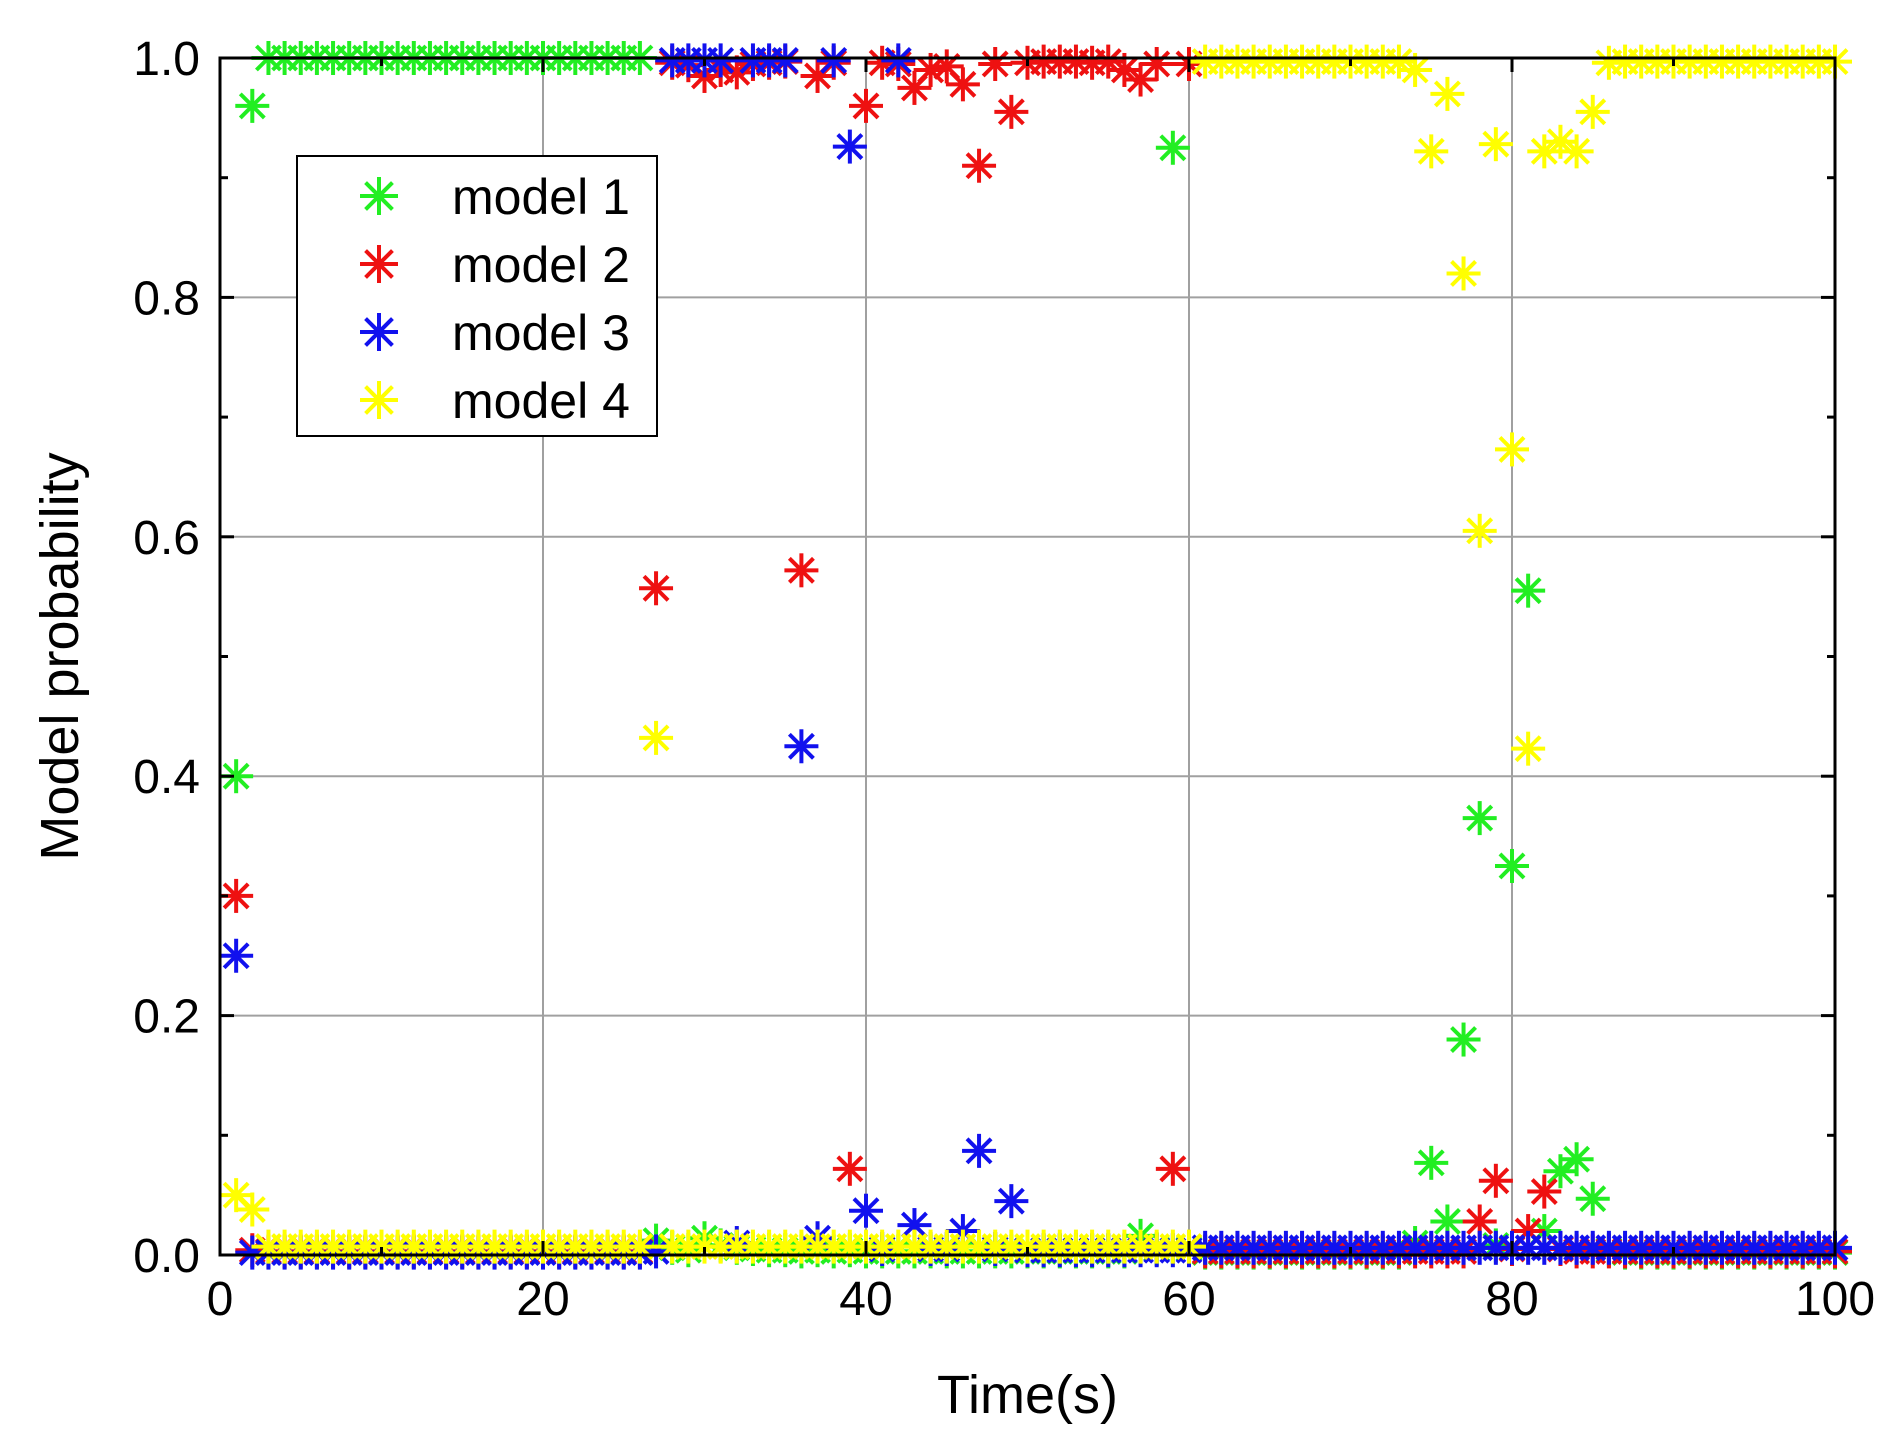  What do you see at coordinates (220, 1299) in the screenshot?
I see `x-tick-label: 0` at bounding box center [220, 1299].